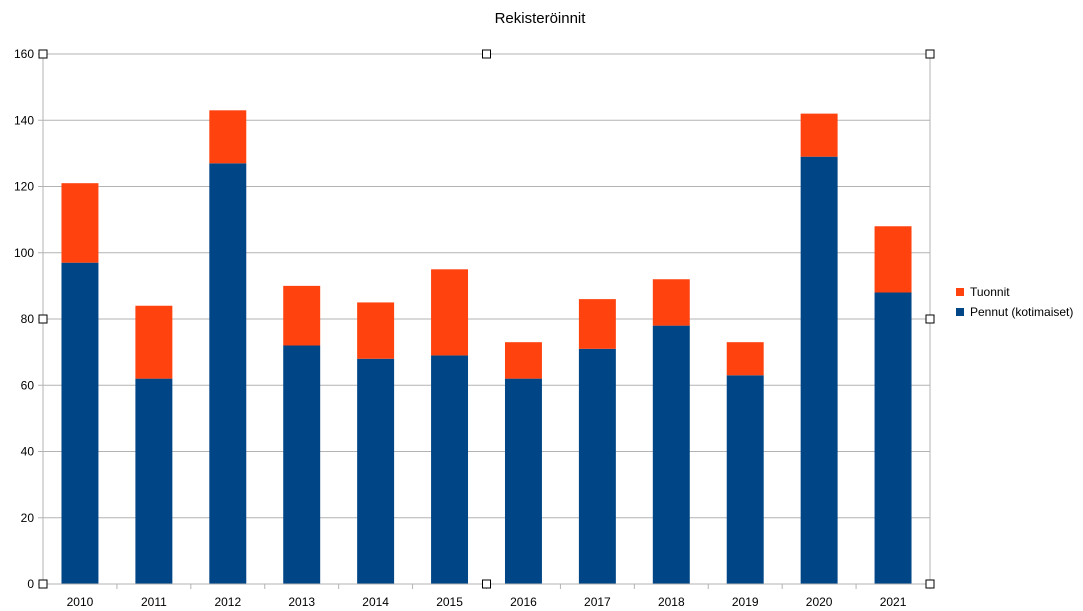 This screenshot has width=1083, height=611. I want to click on x-tick-label: 2015, so click(449, 602).